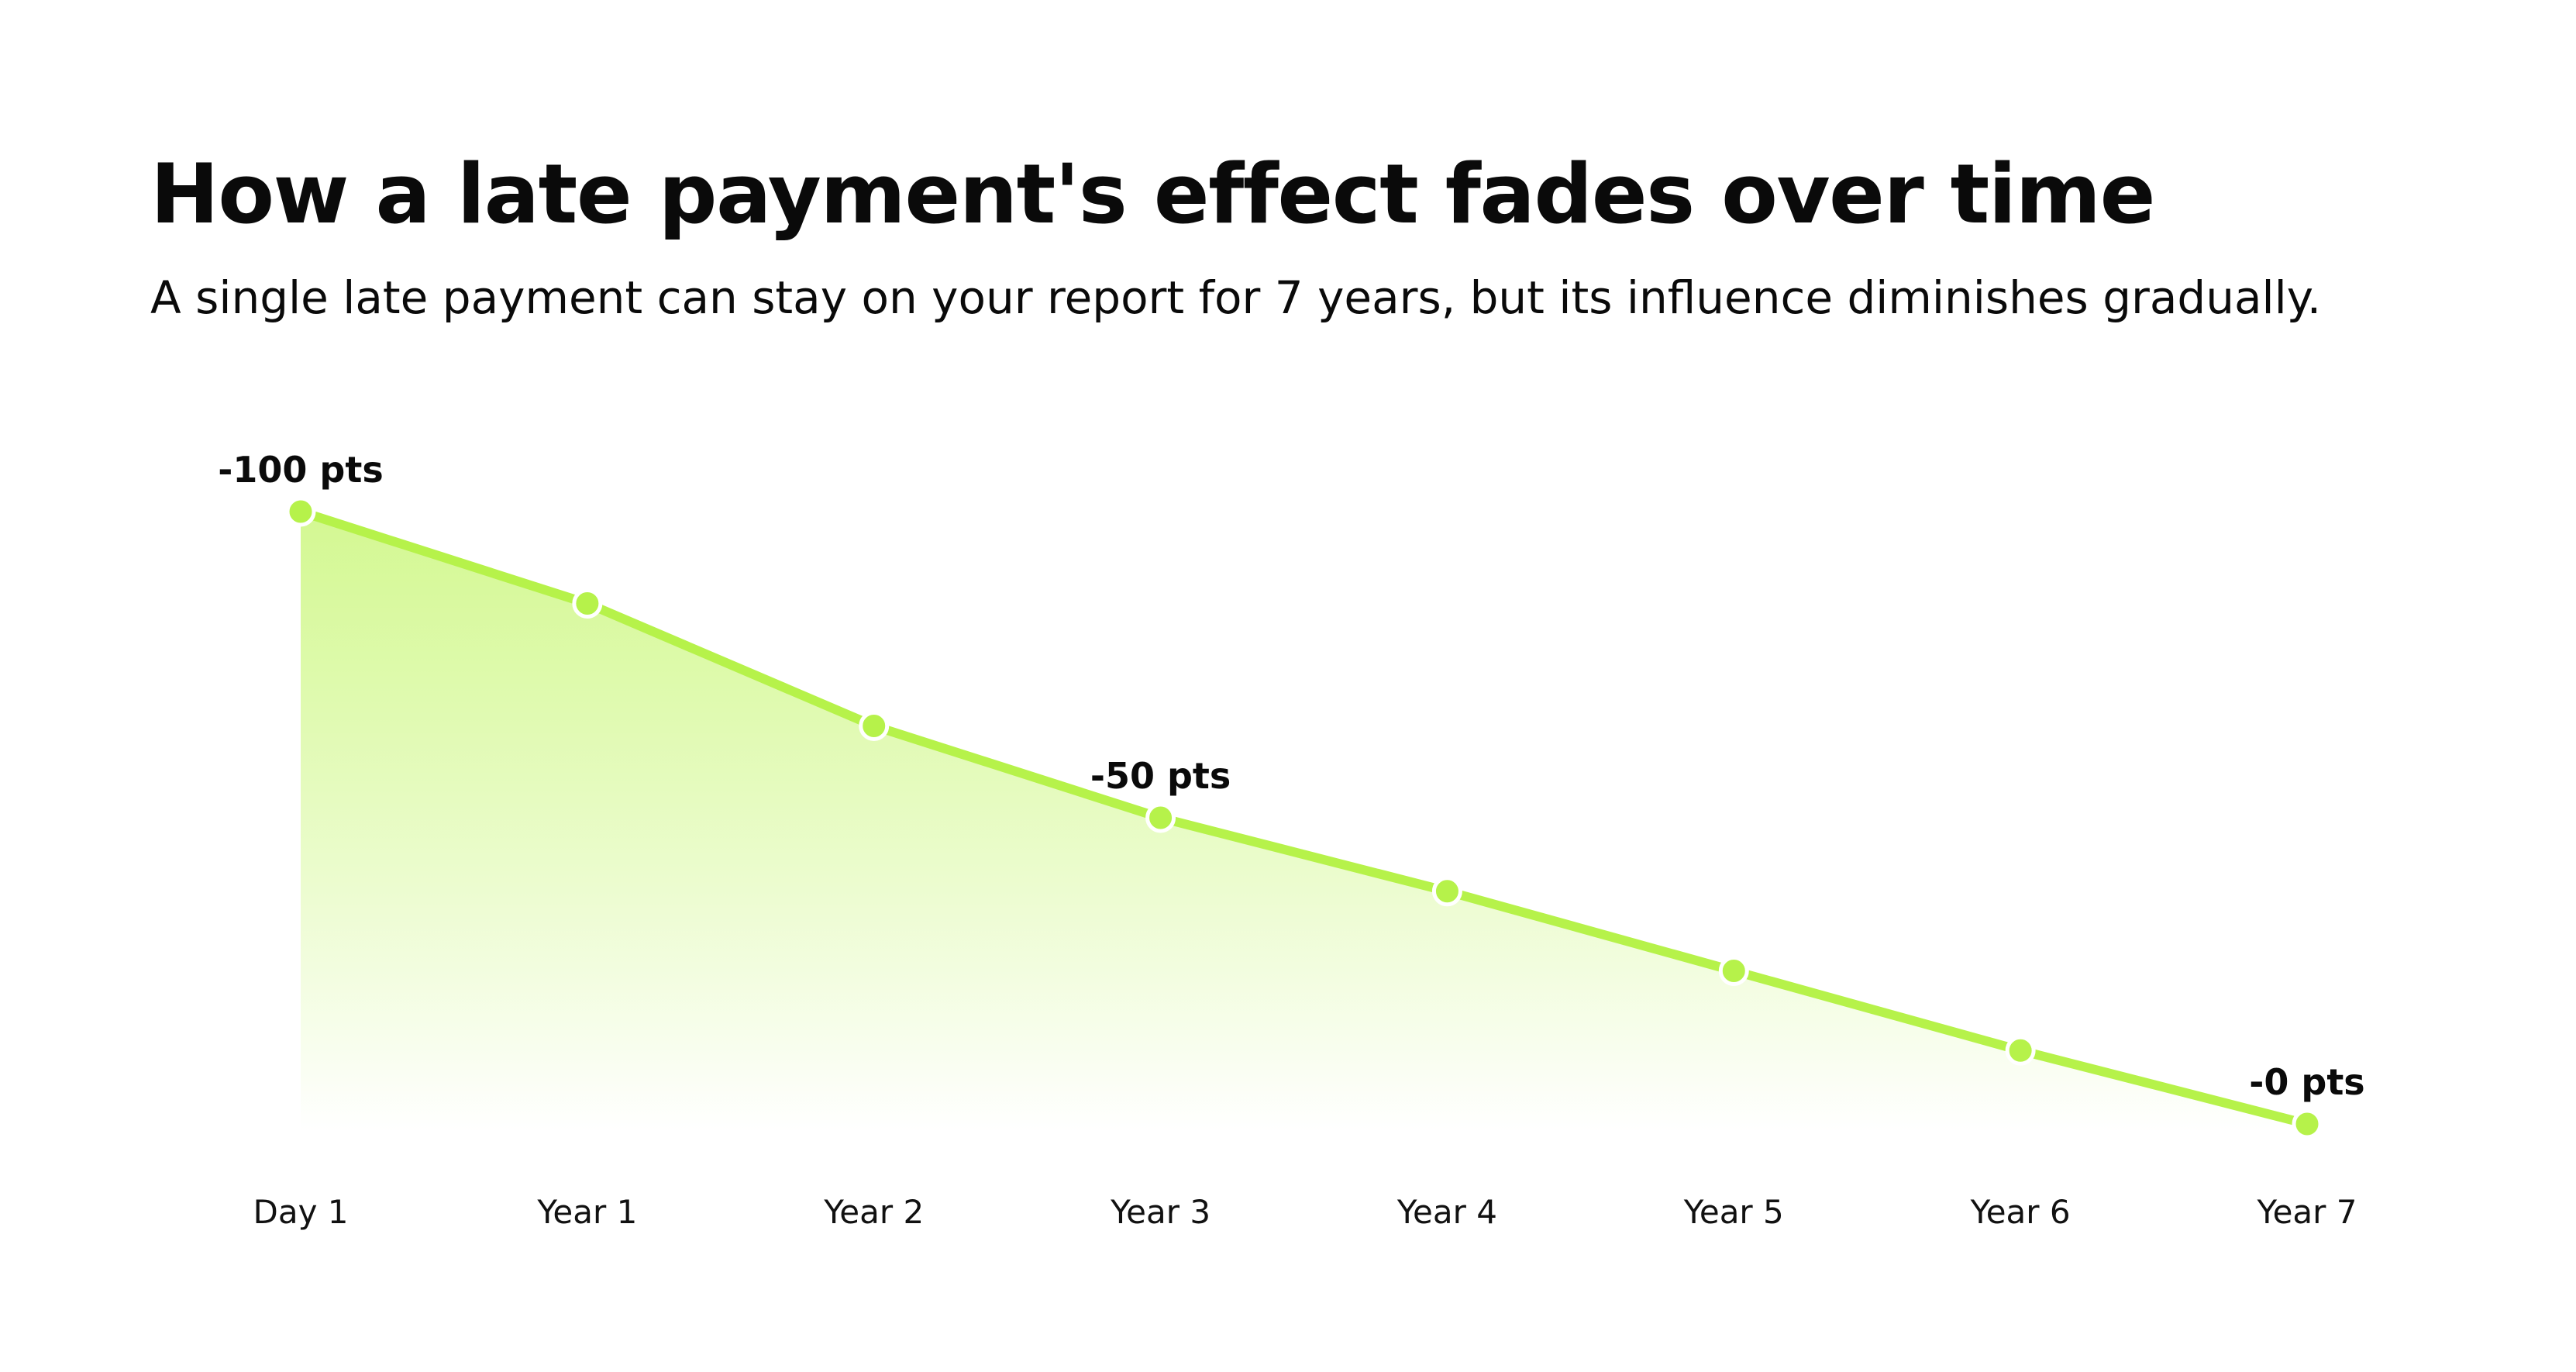 This screenshot has width=2576, height=1372. I want to click on x-tick-label: Year 5, so click(1733, 1212).